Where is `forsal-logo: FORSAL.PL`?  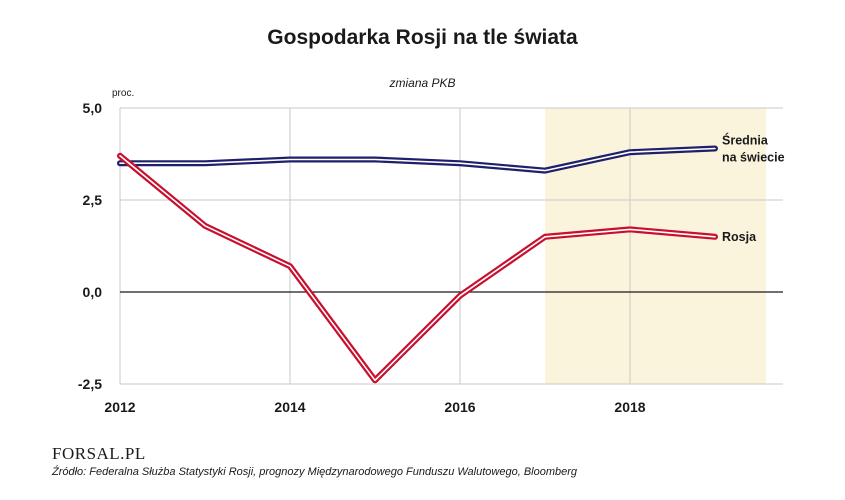 forsal-logo: FORSAL.PL is located at coordinates (99, 453).